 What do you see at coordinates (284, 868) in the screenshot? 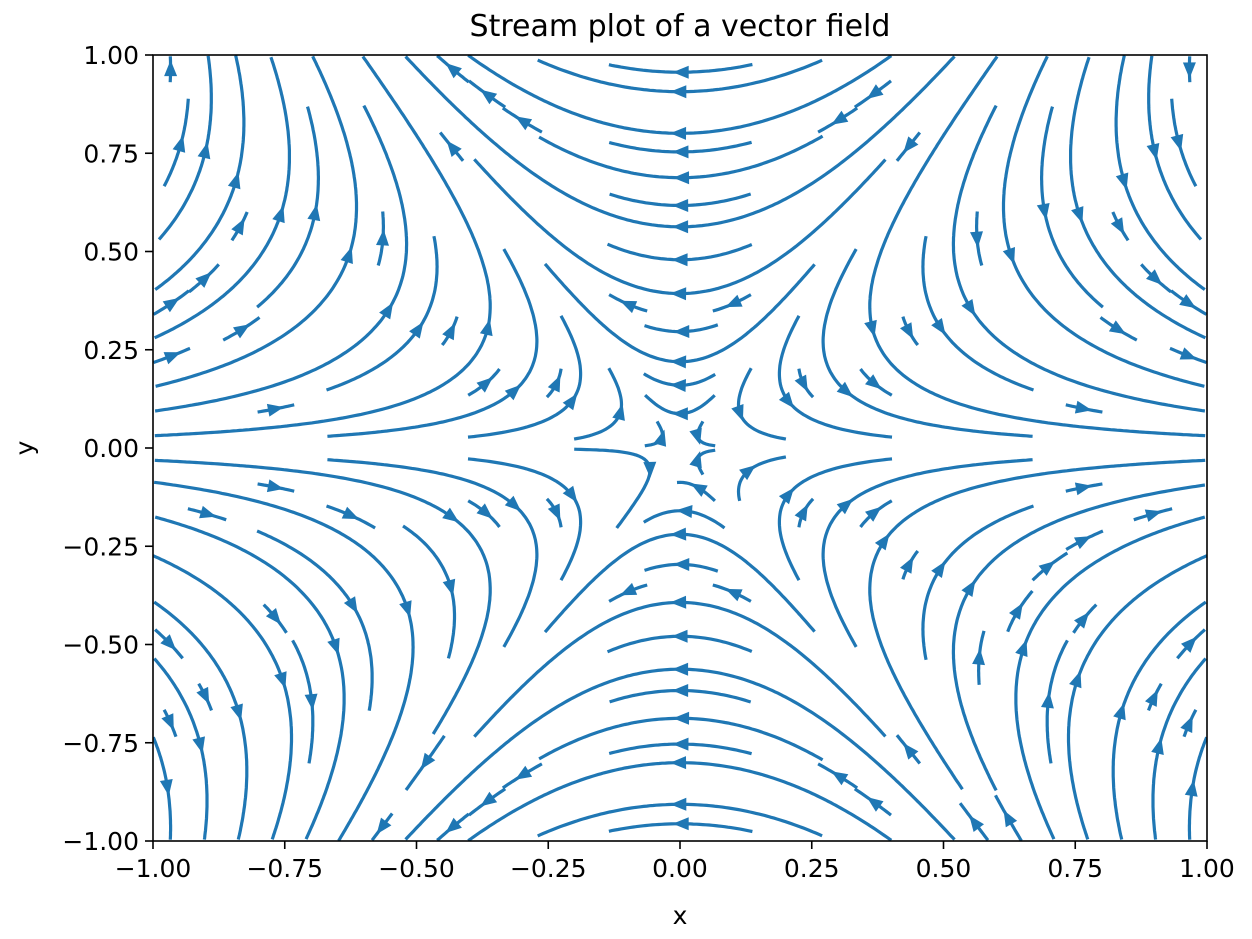
I see `x-tick-label: −0.75` at bounding box center [284, 868].